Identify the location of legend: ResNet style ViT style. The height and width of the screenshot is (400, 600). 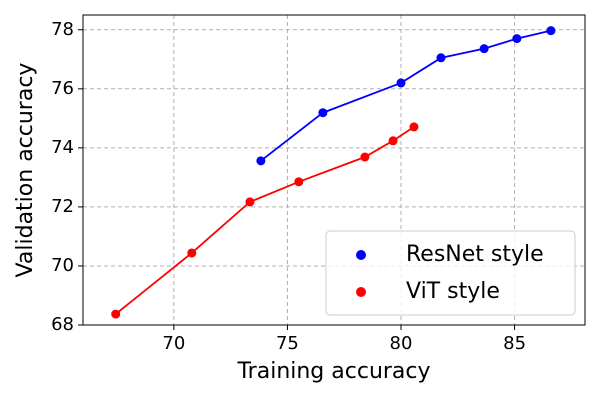
(450, 273).